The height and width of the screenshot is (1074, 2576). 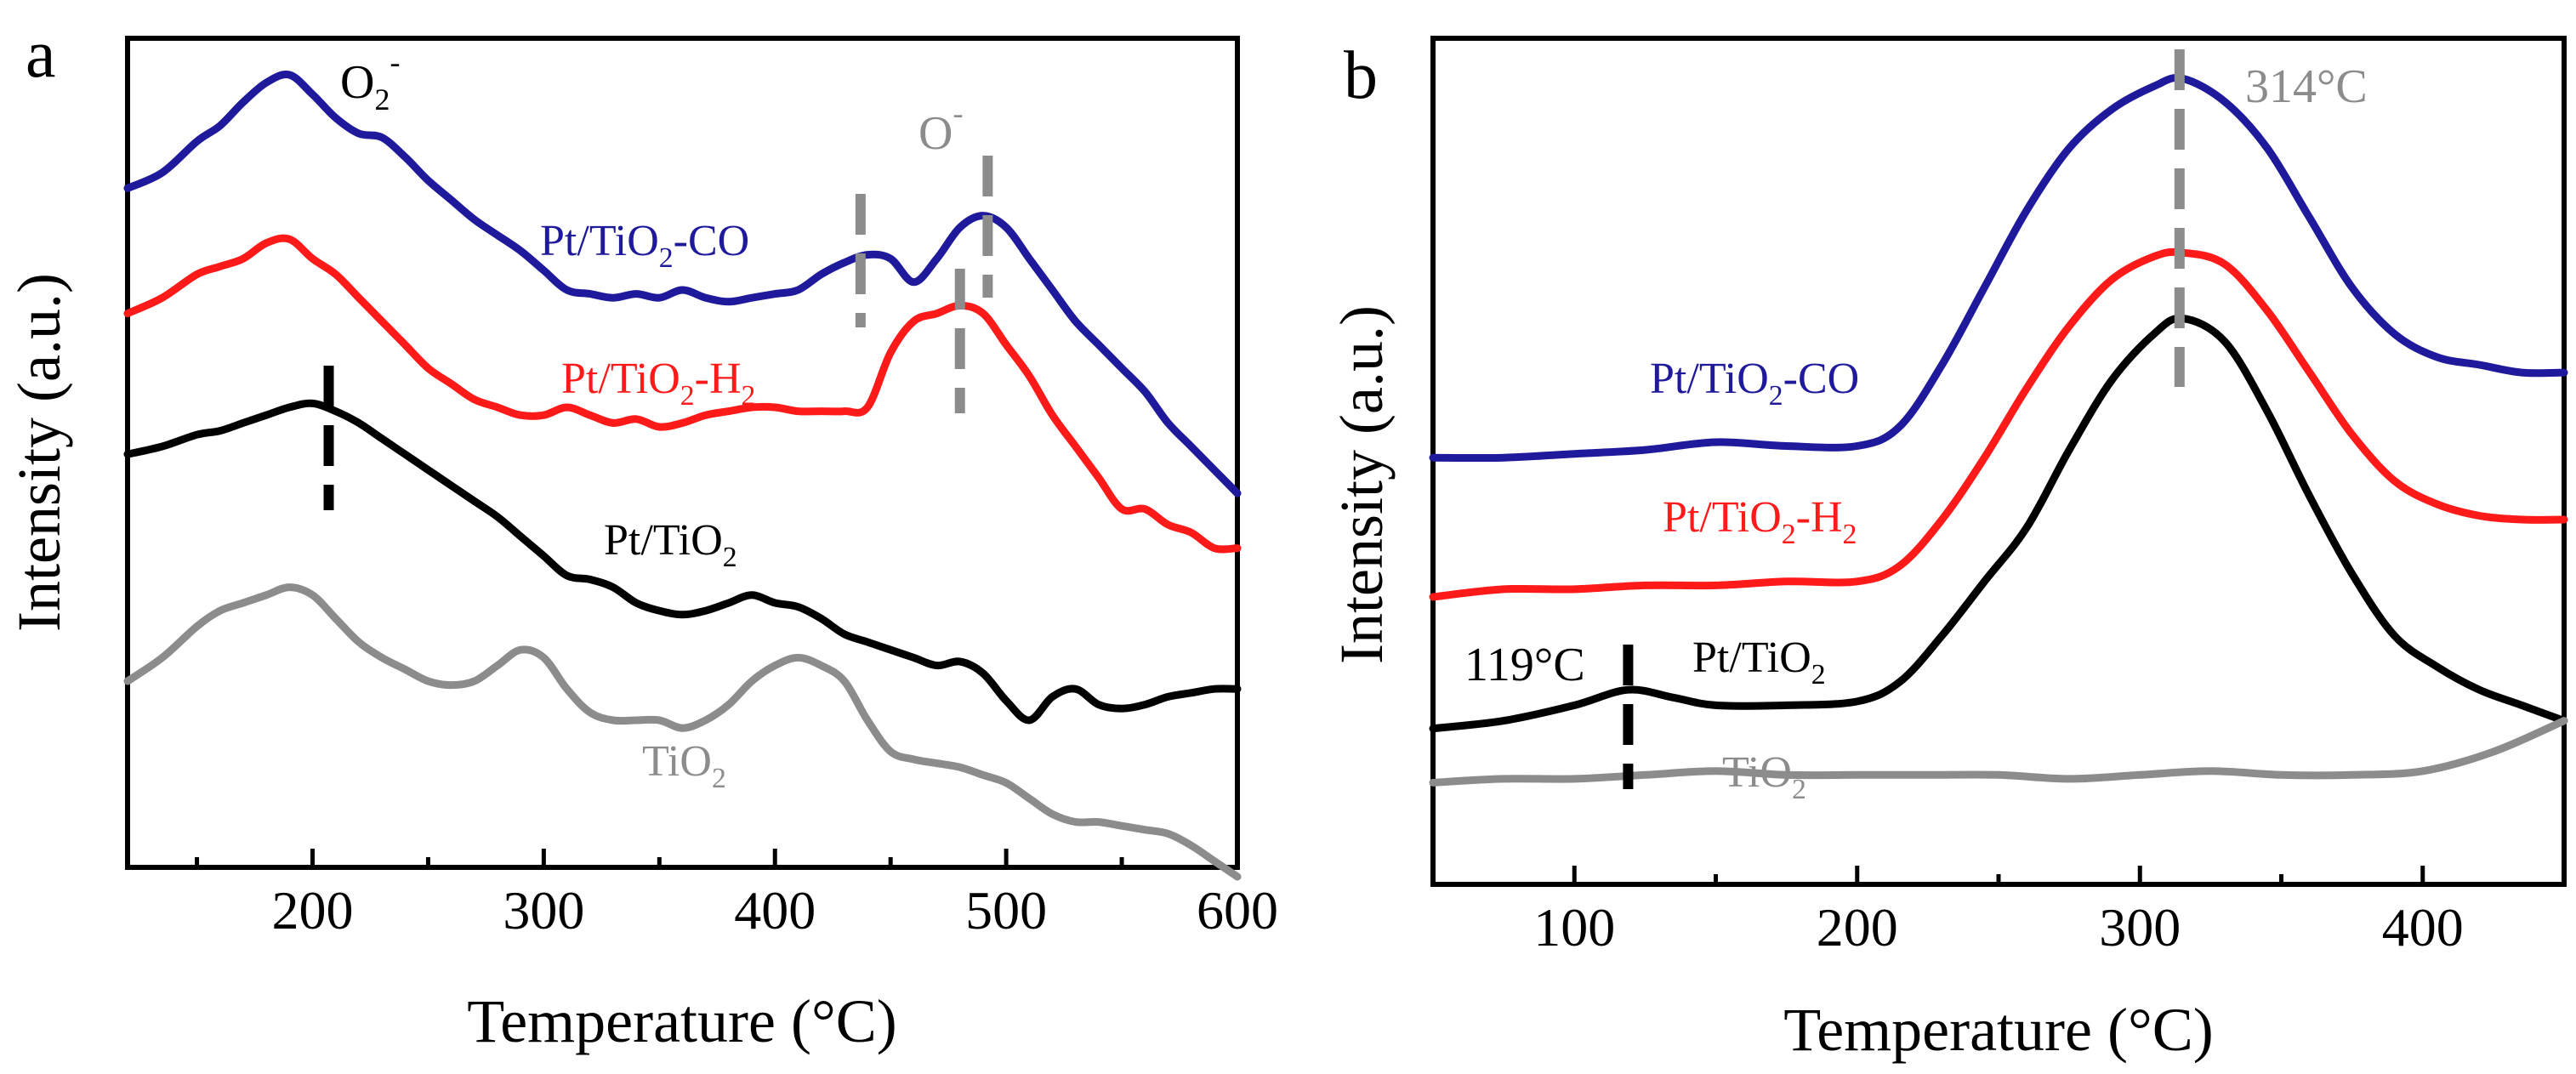 I want to click on series-label-b-red-tail-sub: 2, so click(x=1850, y=534).